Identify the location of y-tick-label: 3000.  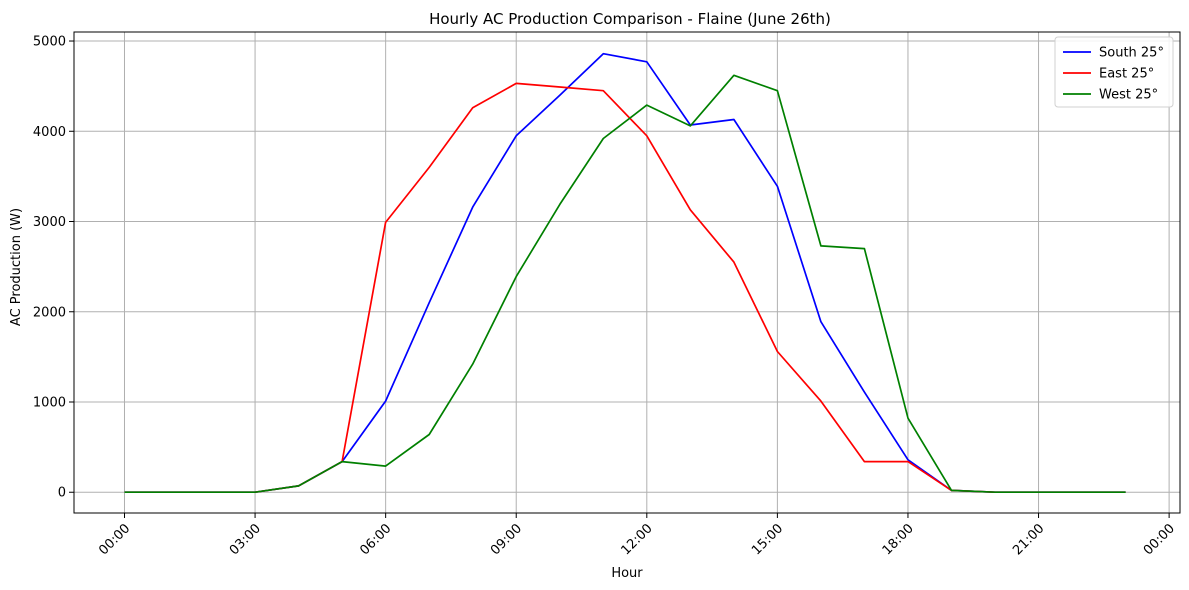
(49, 222).